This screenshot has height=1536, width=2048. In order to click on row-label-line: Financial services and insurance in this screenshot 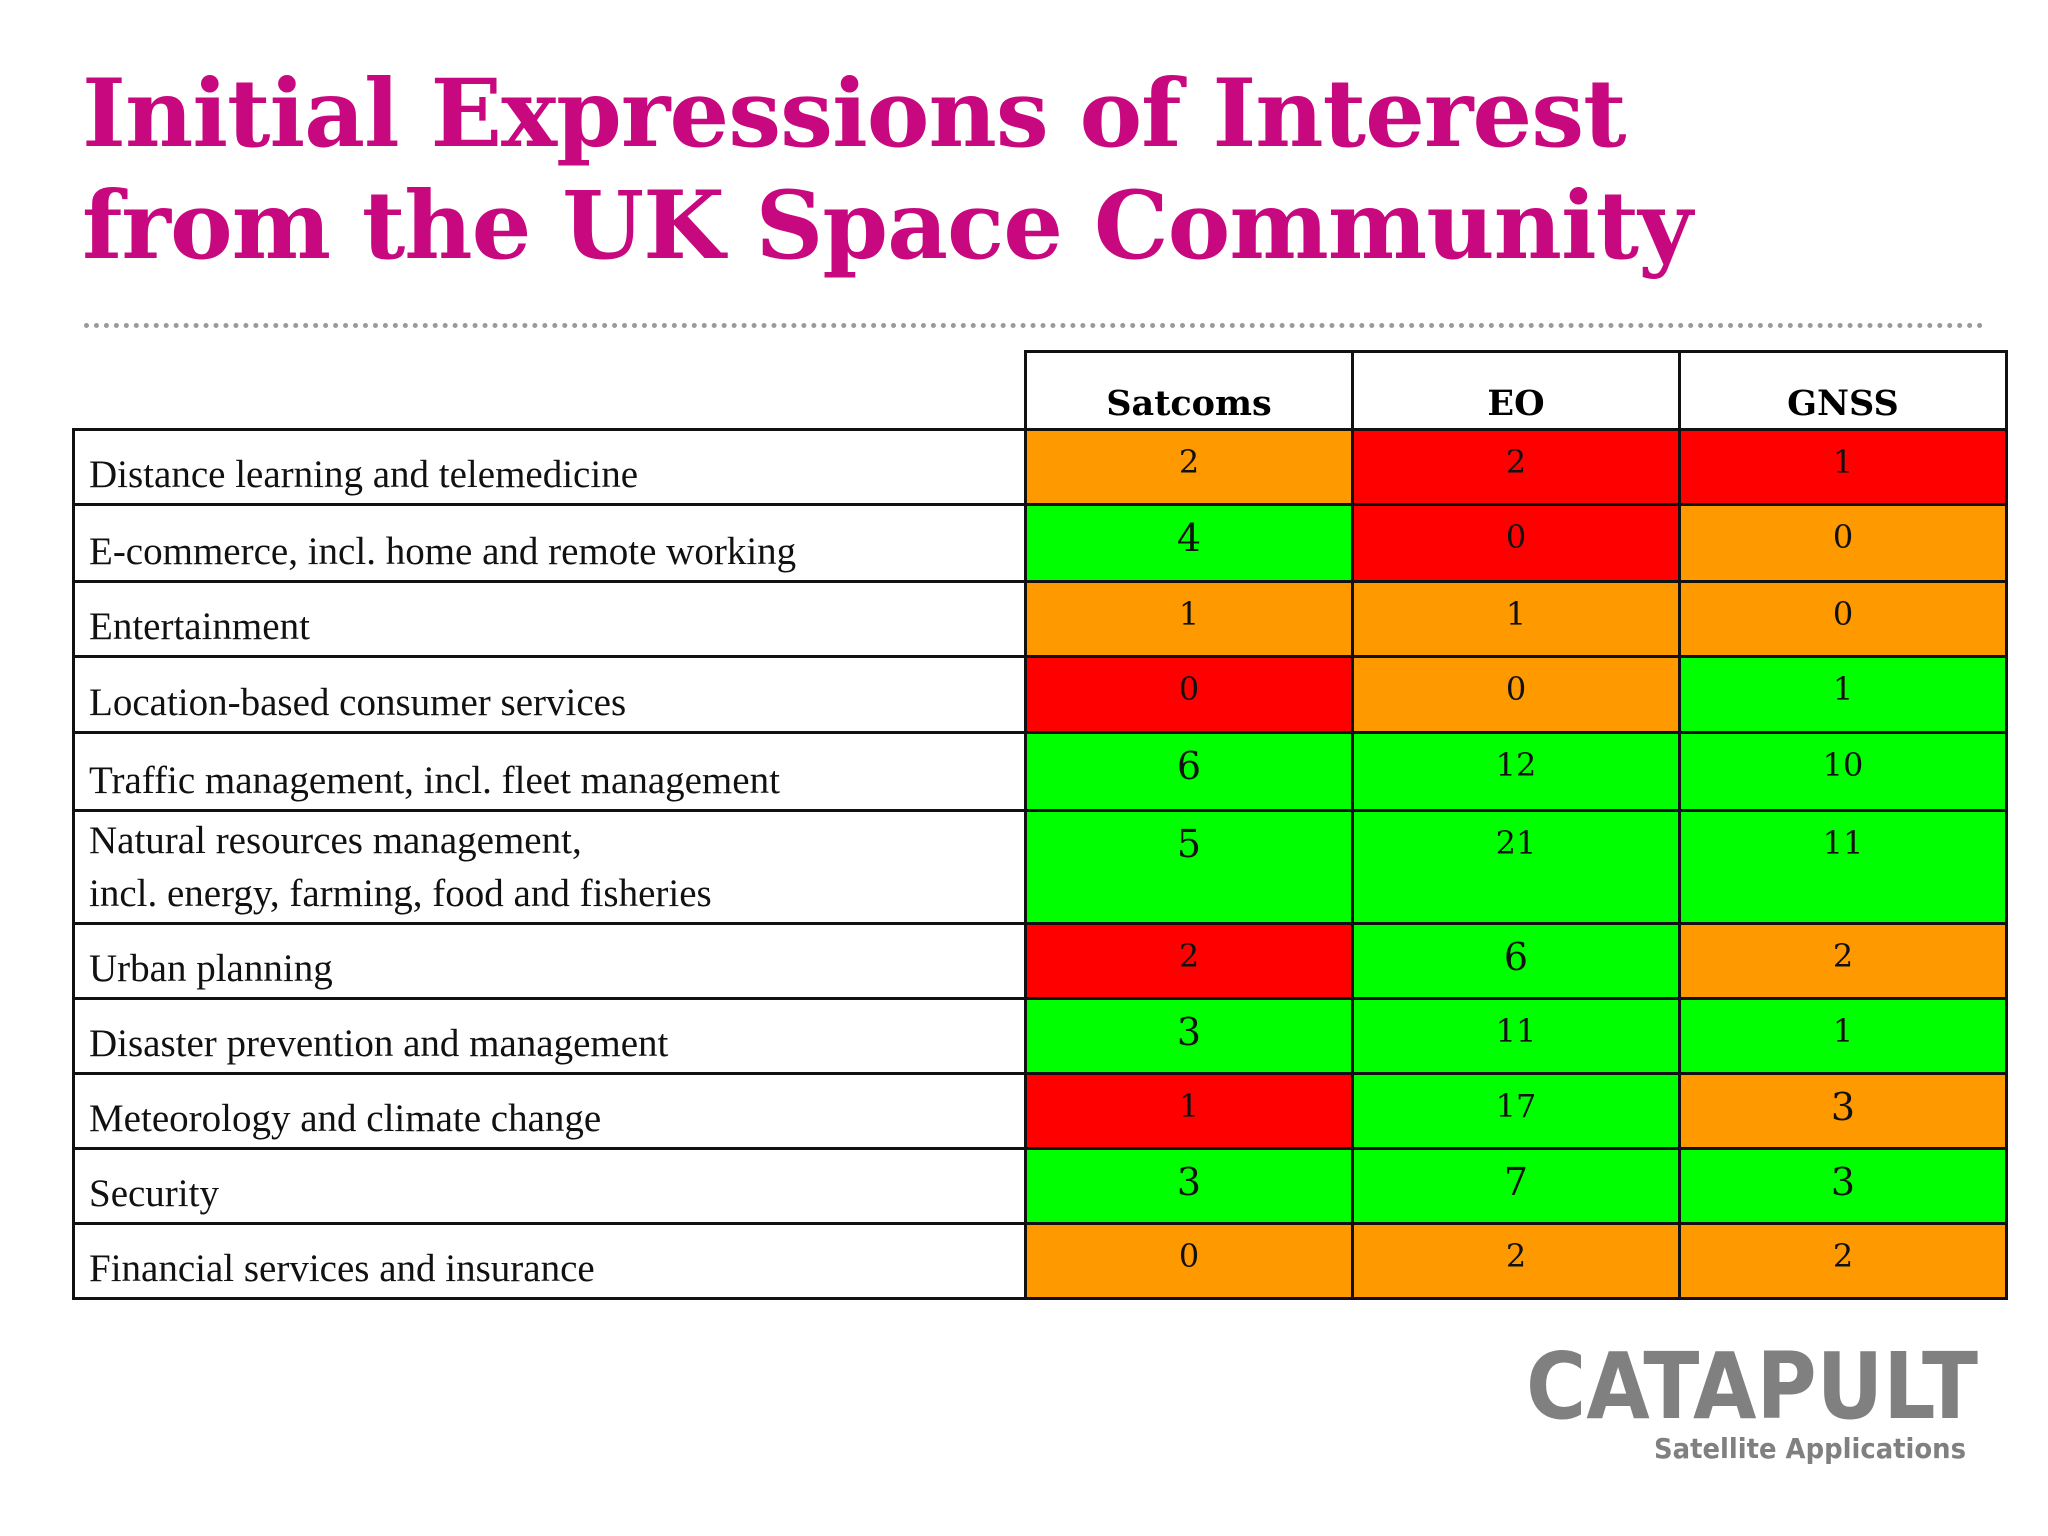, I will do `click(342, 1268)`.